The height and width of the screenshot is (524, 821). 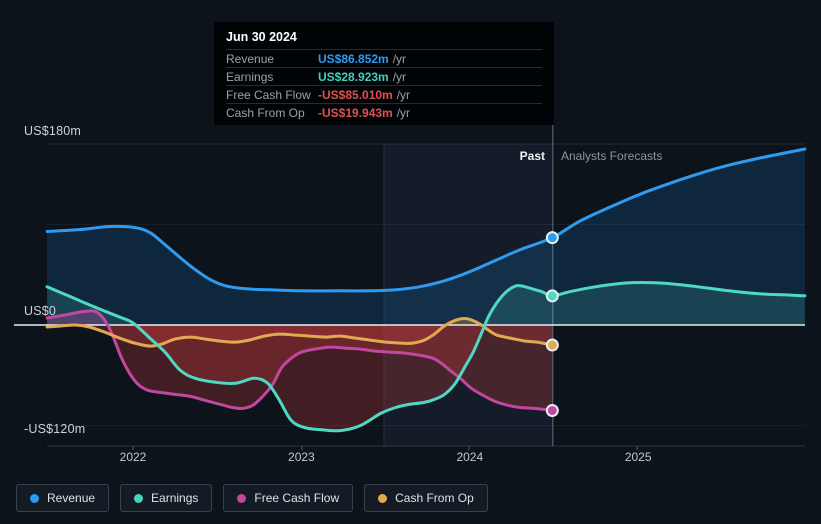 What do you see at coordinates (268, 94) in the screenshot?
I see `tooltip-row-label: Free Cash Flow` at bounding box center [268, 94].